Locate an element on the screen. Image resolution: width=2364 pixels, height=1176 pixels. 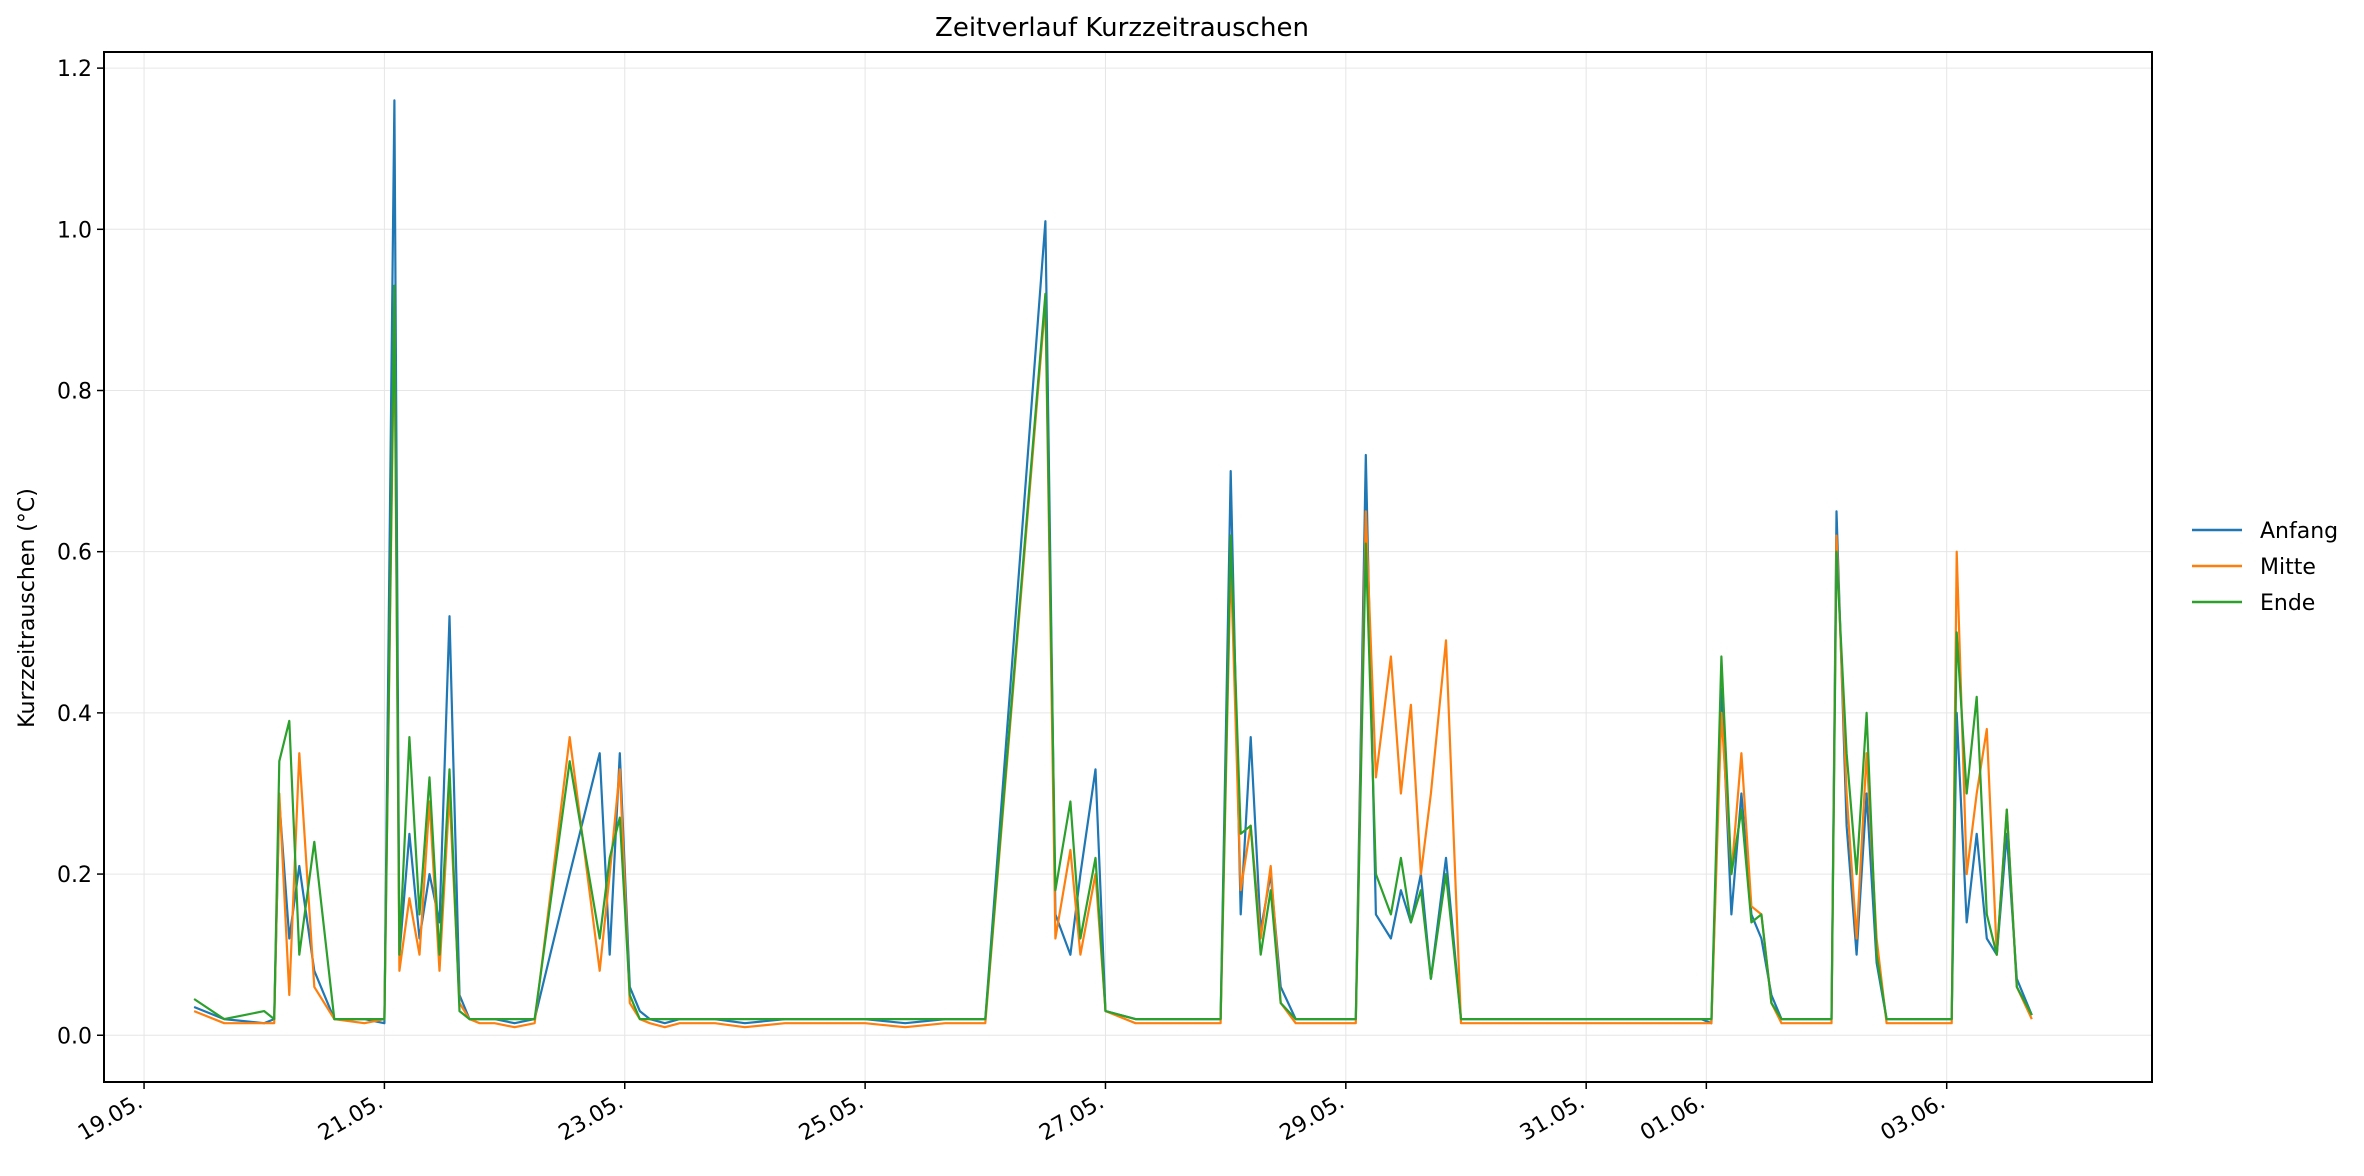
legend: Anfang Mitte Ende is located at coordinates (2265, 567).